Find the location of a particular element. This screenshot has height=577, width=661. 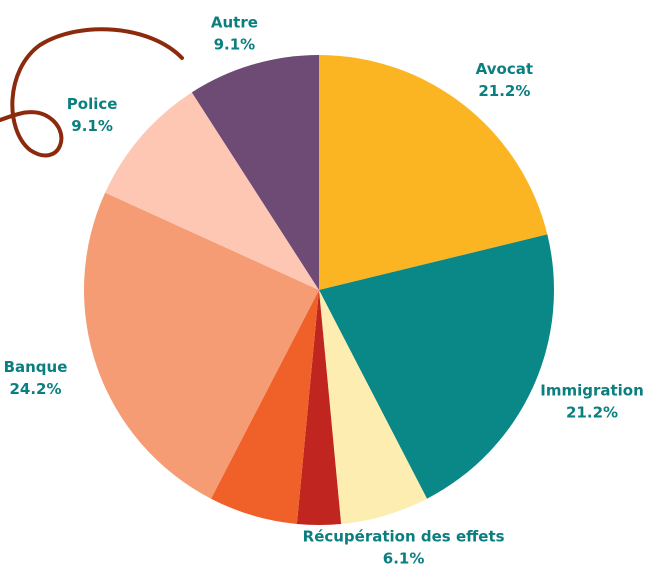

slice-value-label: 24.2% is located at coordinates (35, 389).